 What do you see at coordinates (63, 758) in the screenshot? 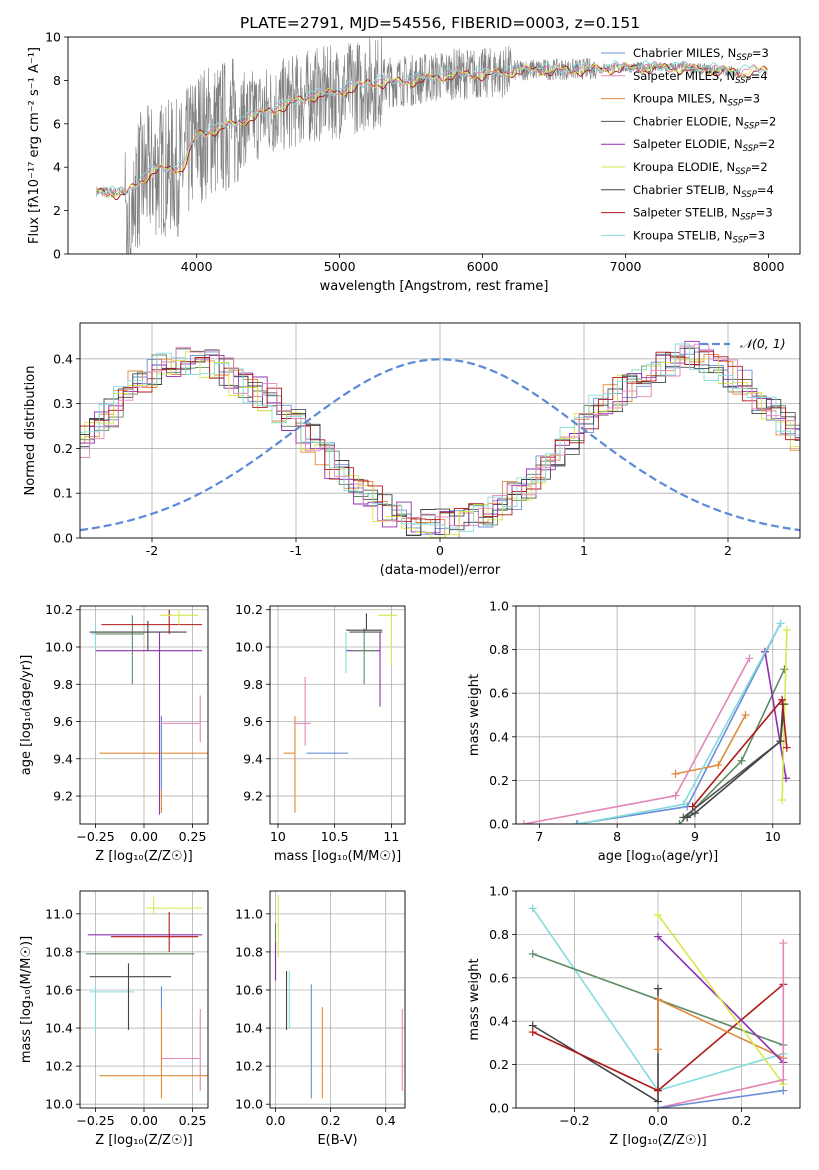
I see `y-tick-label: 9.4` at bounding box center [63, 758].